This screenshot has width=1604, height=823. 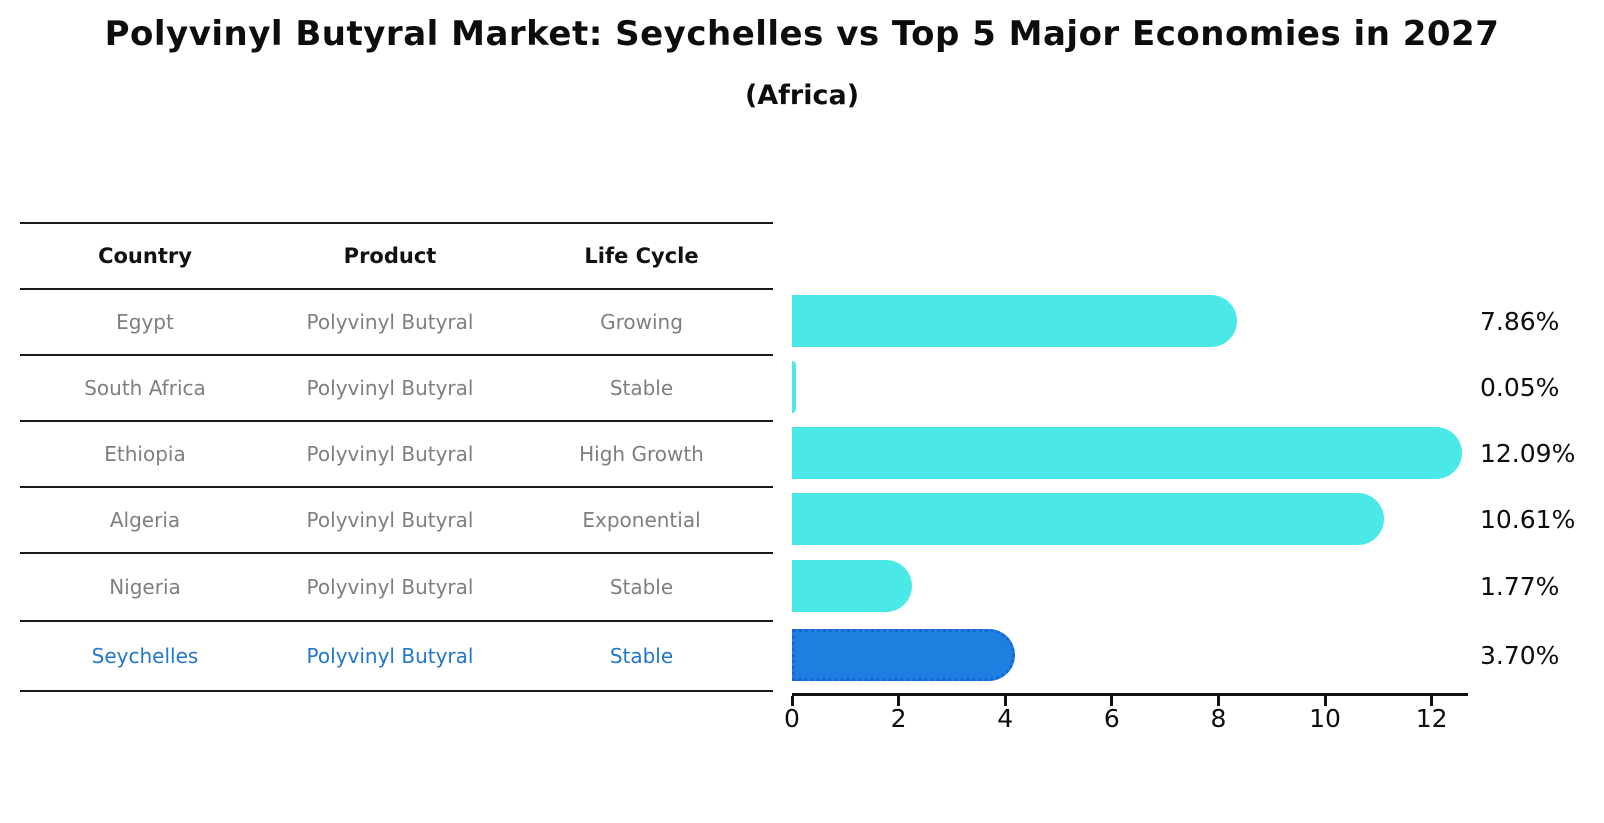 I want to click on bar-nigeria, so click(x=852, y=586).